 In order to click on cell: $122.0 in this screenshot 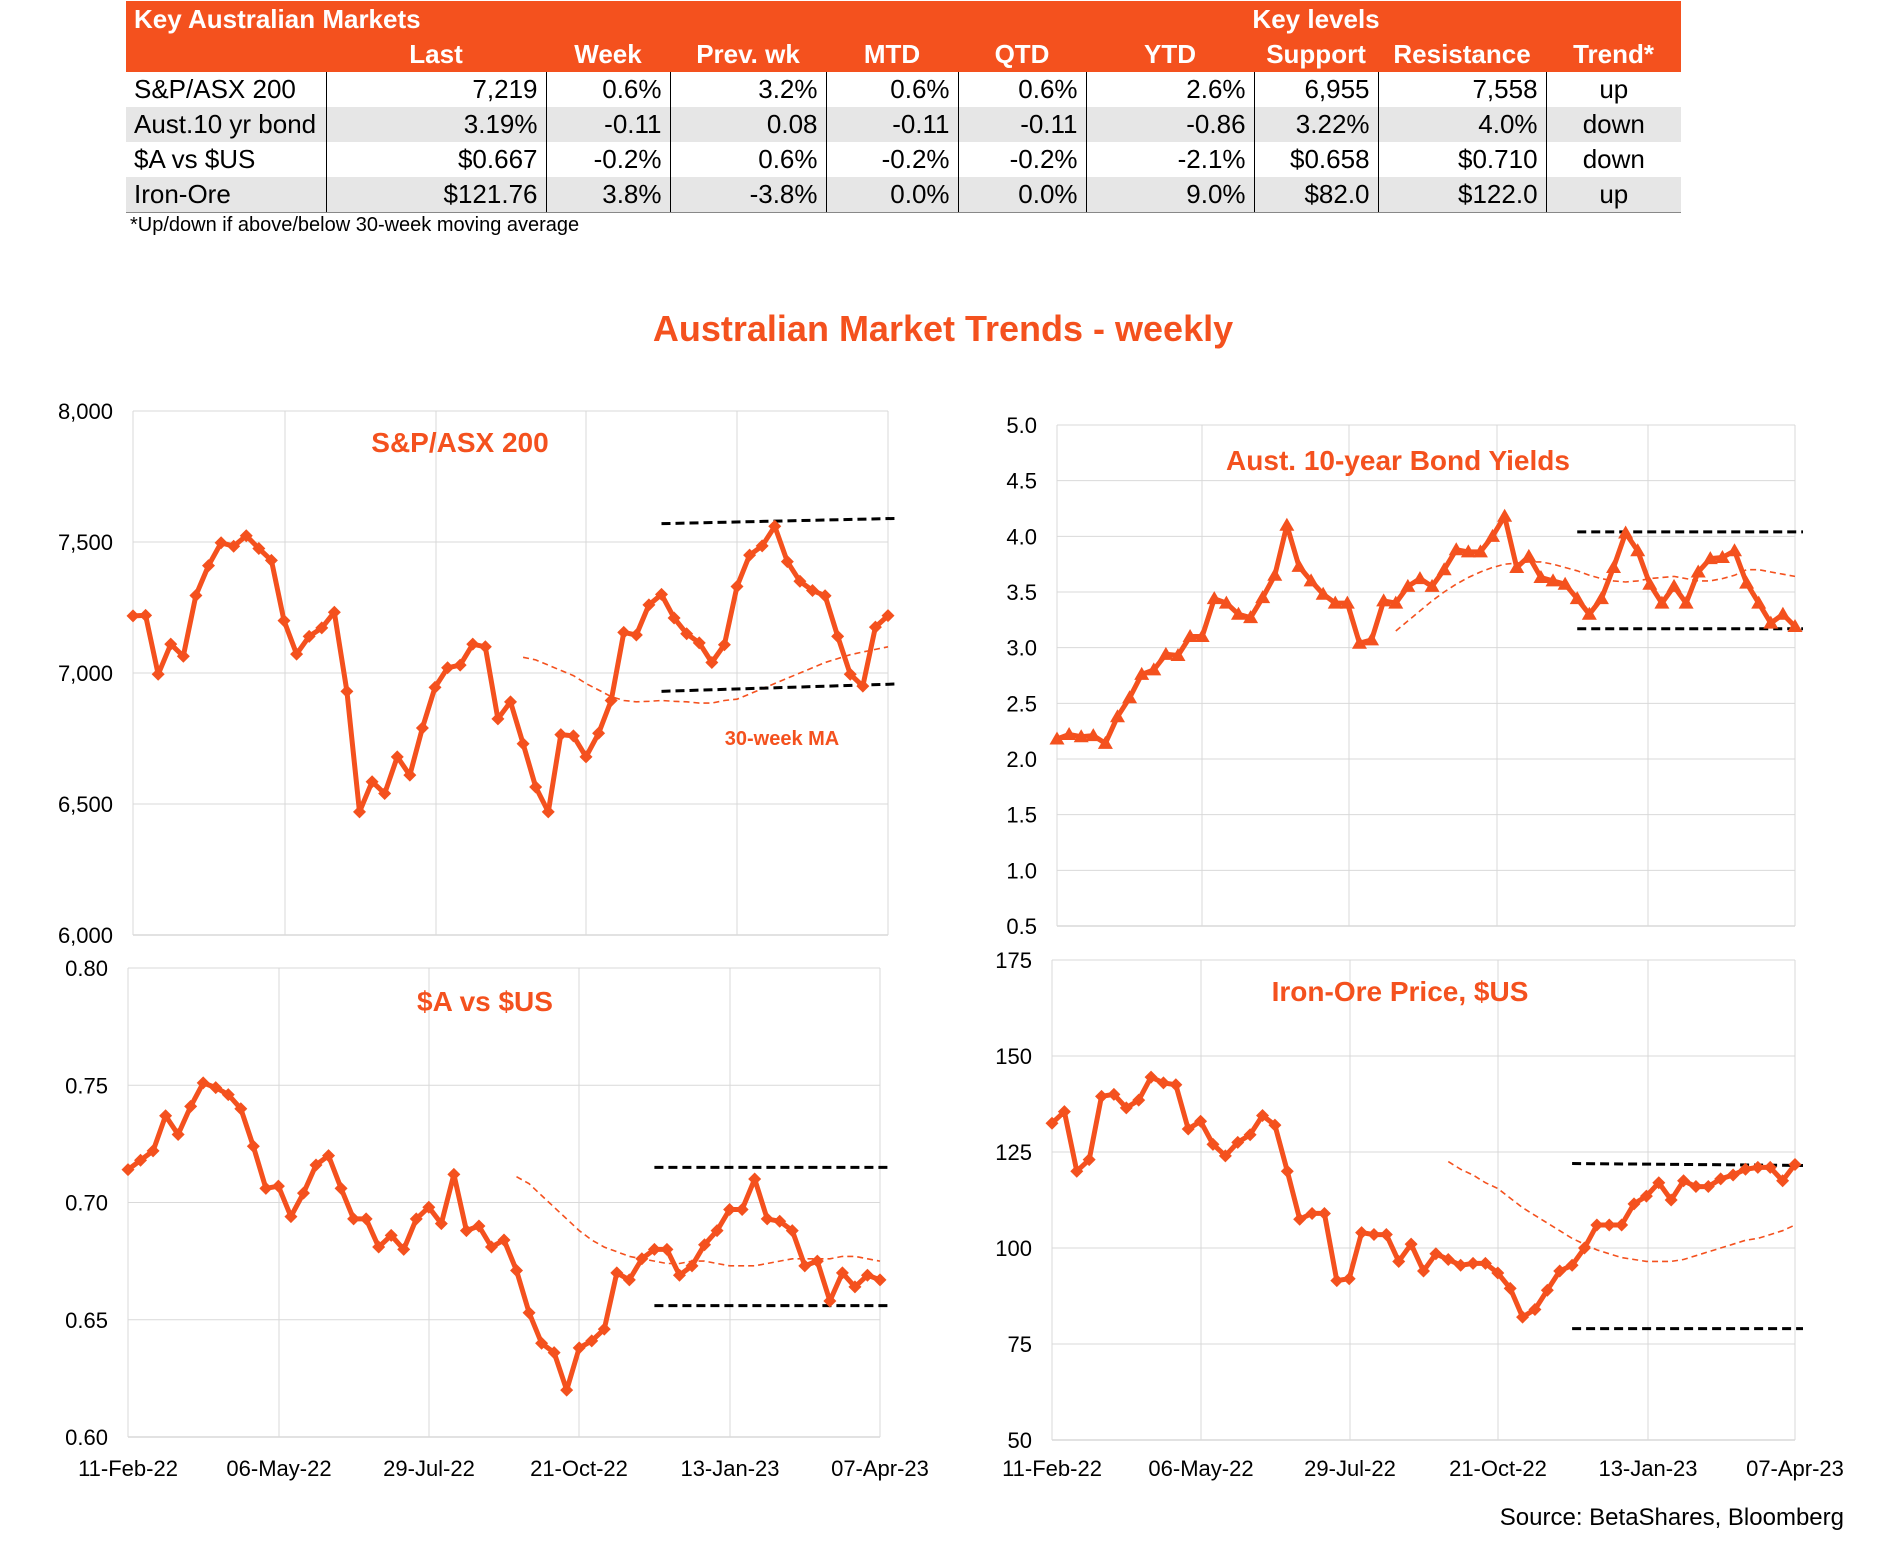, I will do `click(1462, 195)`.